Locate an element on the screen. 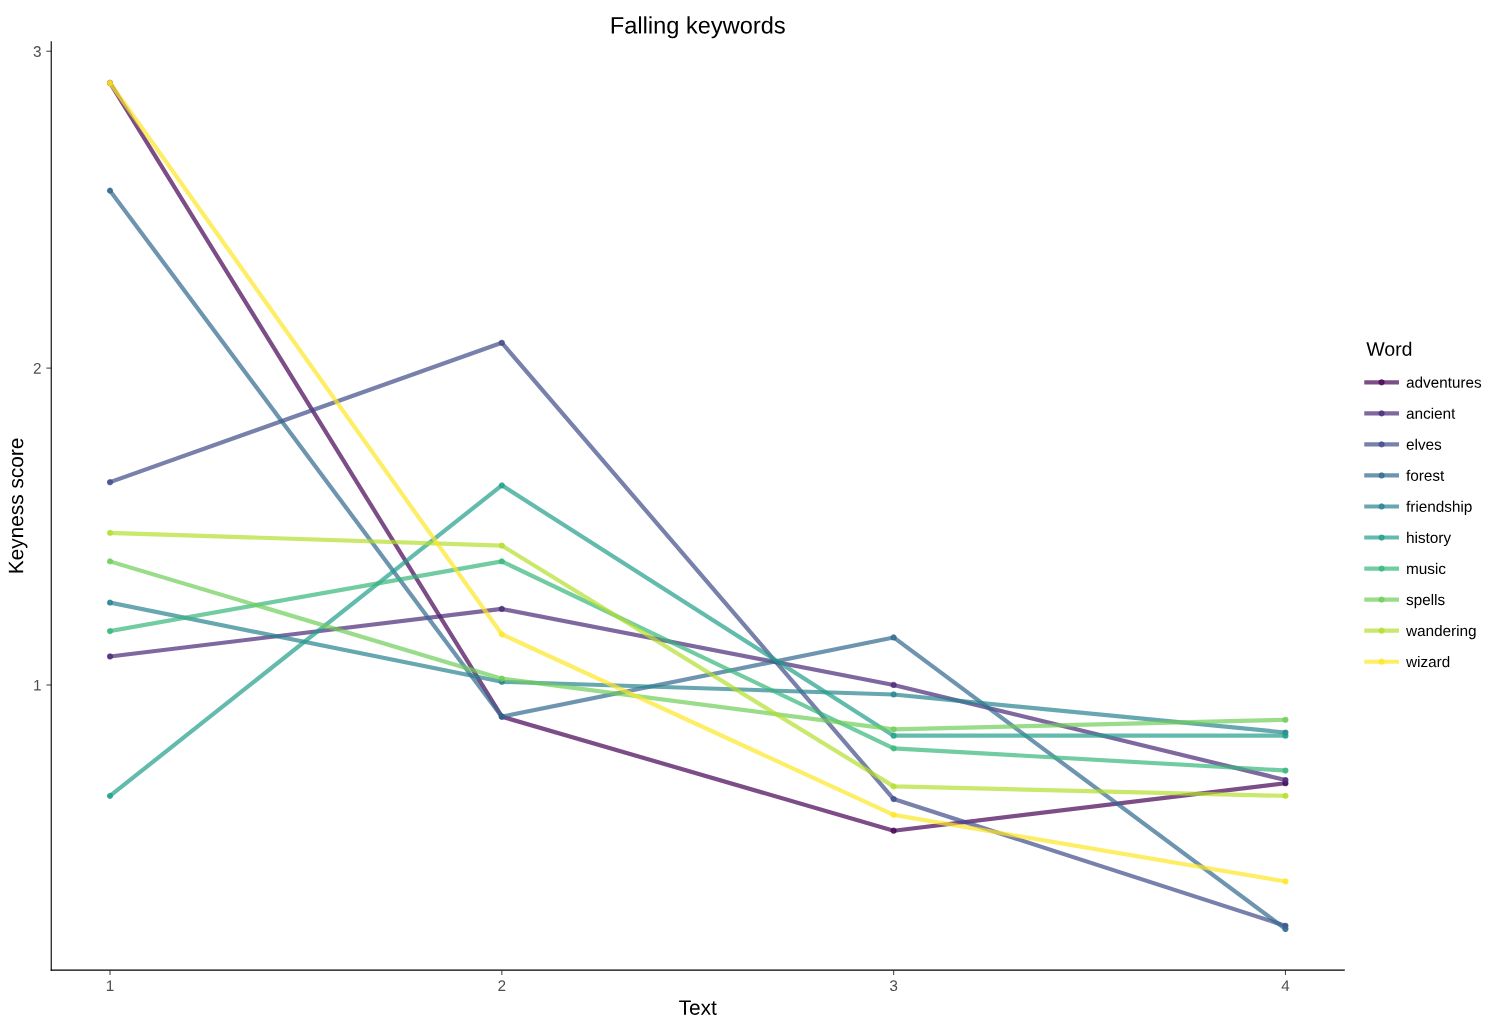 Image resolution: width=1507 pixels, height=1018 pixels. y-tick-label: 1 is located at coordinates (37, 685).